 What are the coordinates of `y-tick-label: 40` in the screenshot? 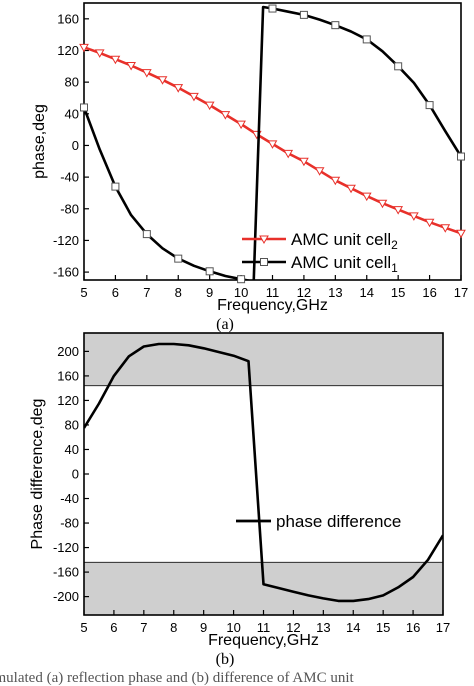 It's located at (72, 449).